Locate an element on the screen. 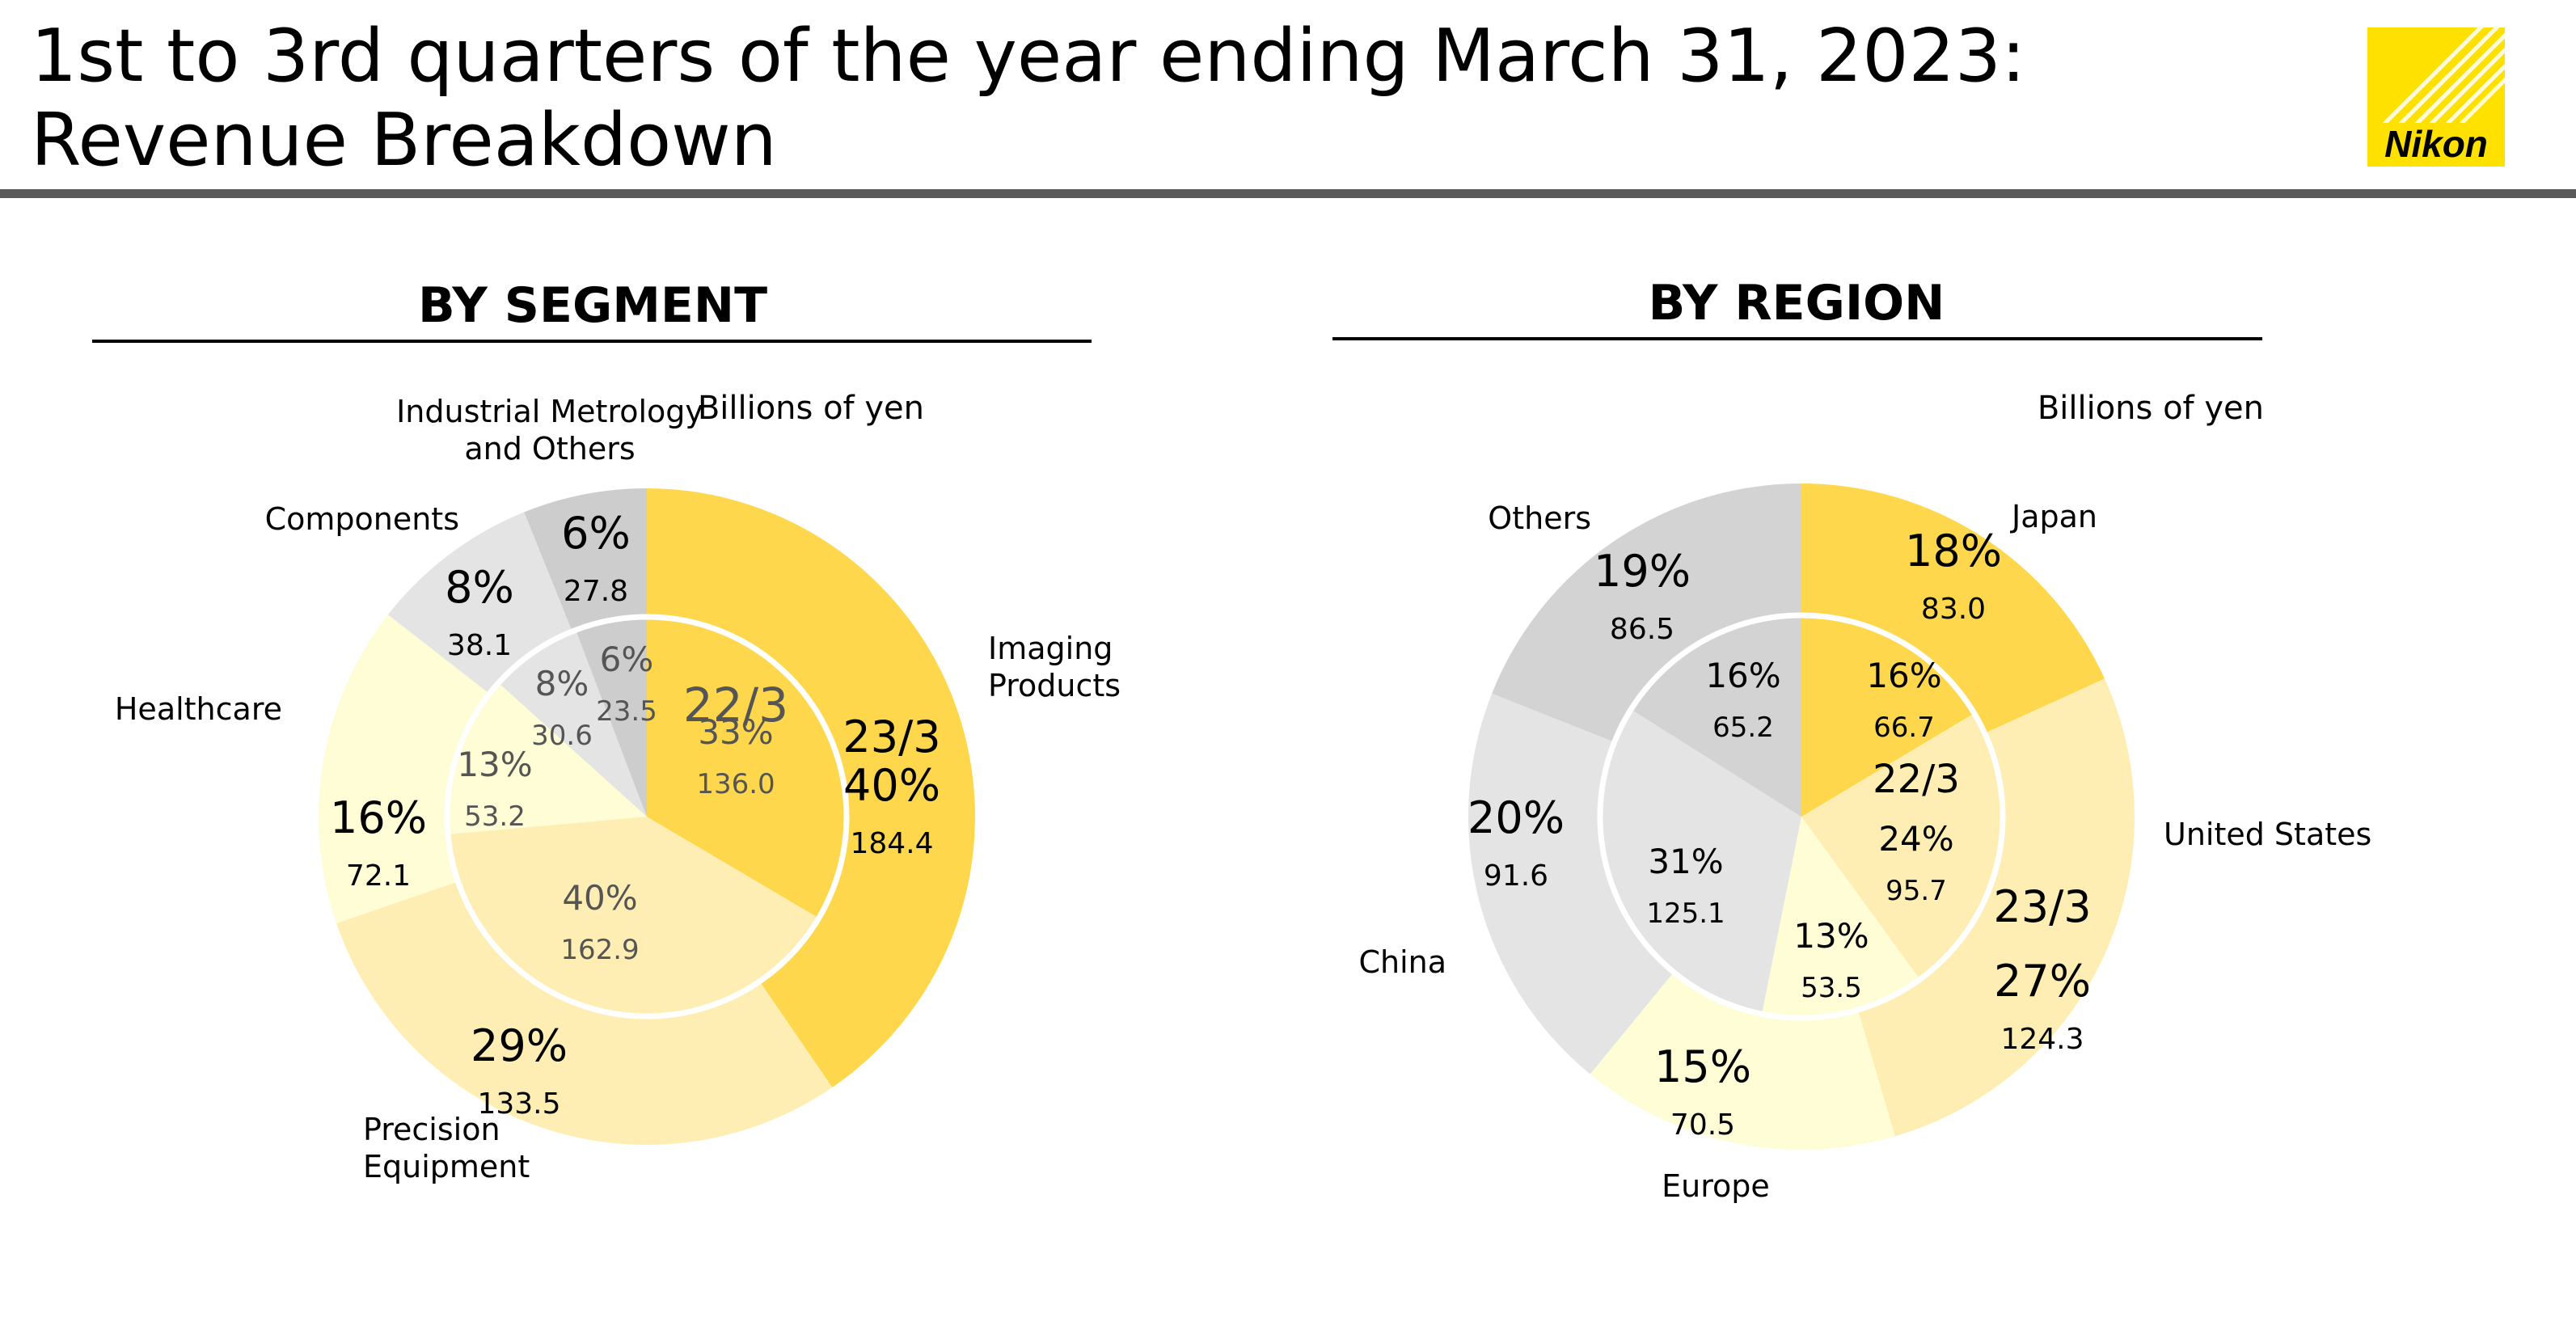 The image size is (2576, 1330). by-segment-inner-value-components: 30.6 is located at coordinates (562, 736).